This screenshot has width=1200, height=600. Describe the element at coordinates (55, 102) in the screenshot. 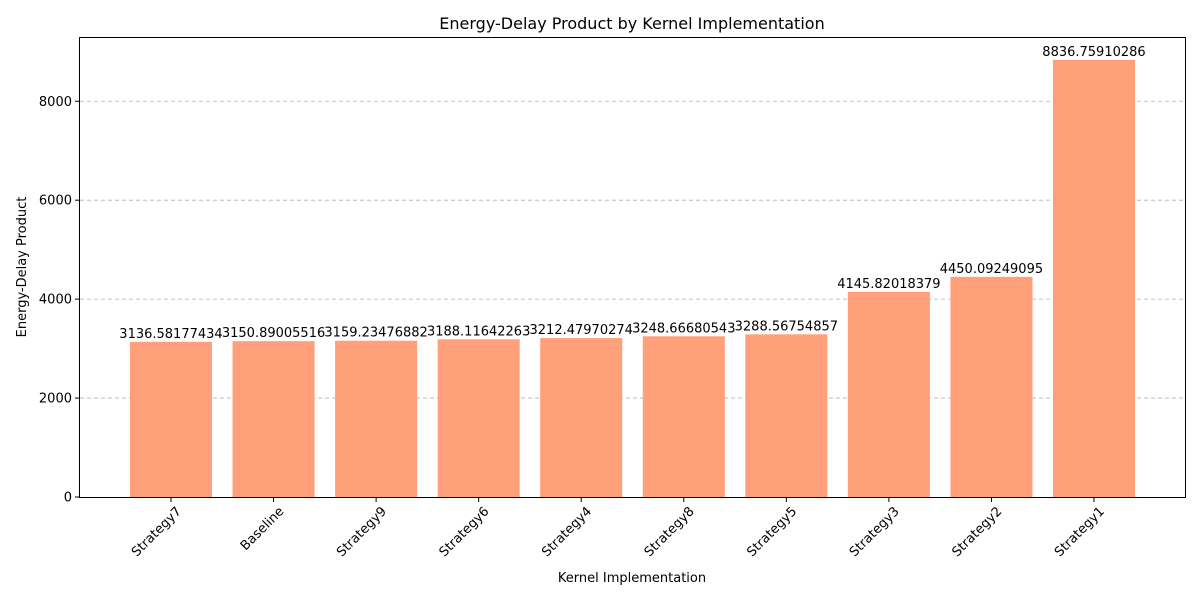

I see `y-tick-label: 8000` at that location.